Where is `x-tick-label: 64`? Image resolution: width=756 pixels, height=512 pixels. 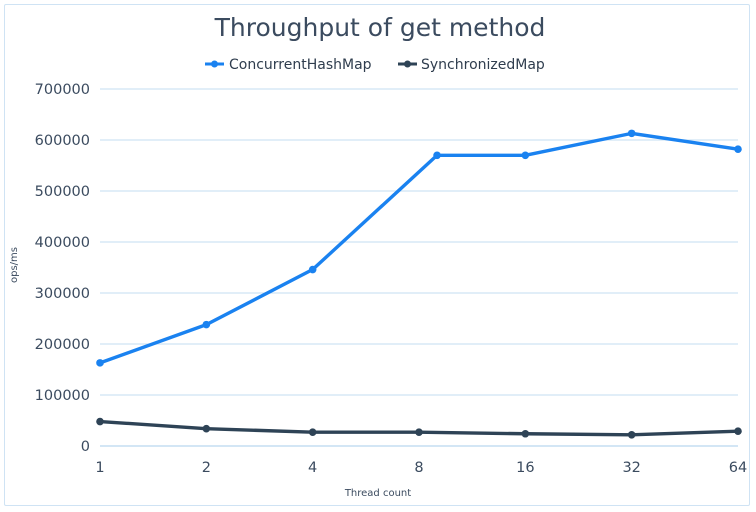 x-tick-label: 64 is located at coordinates (738, 468).